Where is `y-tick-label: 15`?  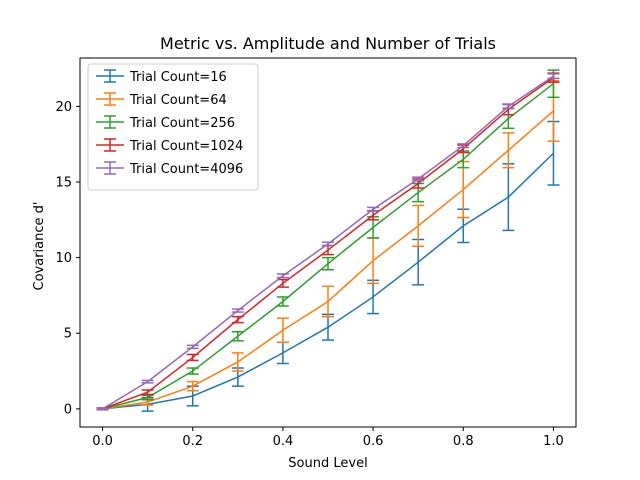
y-tick-label: 15 is located at coordinates (63, 183).